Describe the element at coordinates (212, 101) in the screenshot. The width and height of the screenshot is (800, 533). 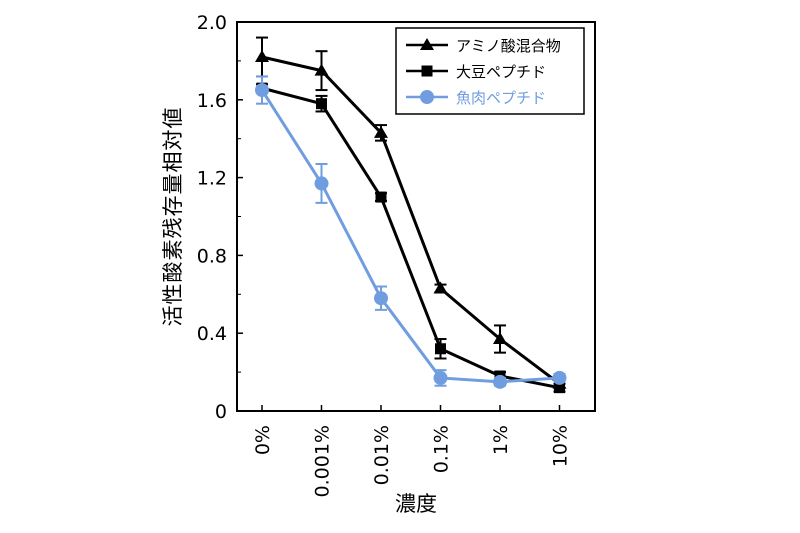
I see `y-tick-label: 1.6` at that location.